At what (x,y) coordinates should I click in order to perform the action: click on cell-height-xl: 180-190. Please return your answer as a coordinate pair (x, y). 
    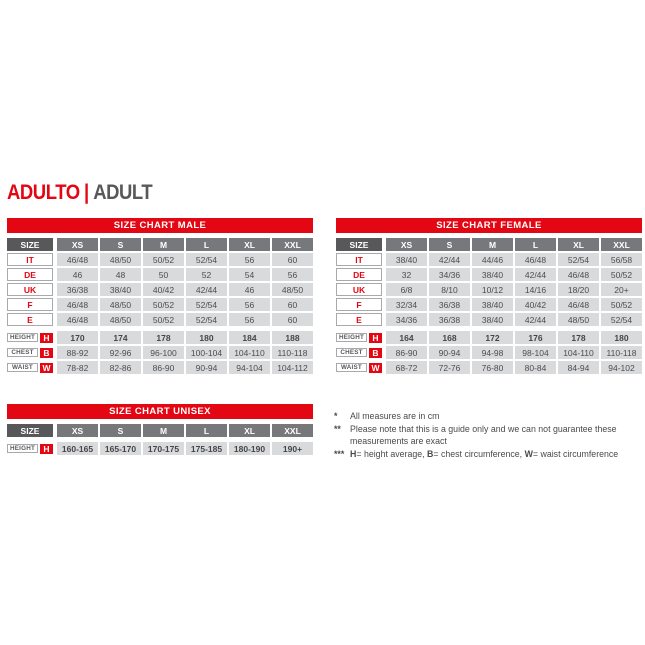
    Looking at the image, I should click on (249, 448).